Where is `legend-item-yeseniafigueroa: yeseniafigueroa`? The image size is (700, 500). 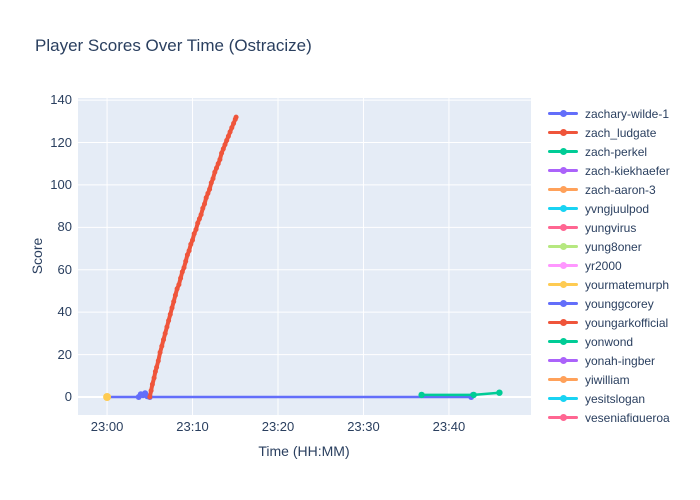
legend-item-yeseniafigueroa: yeseniafigueroa is located at coordinates (623, 415).